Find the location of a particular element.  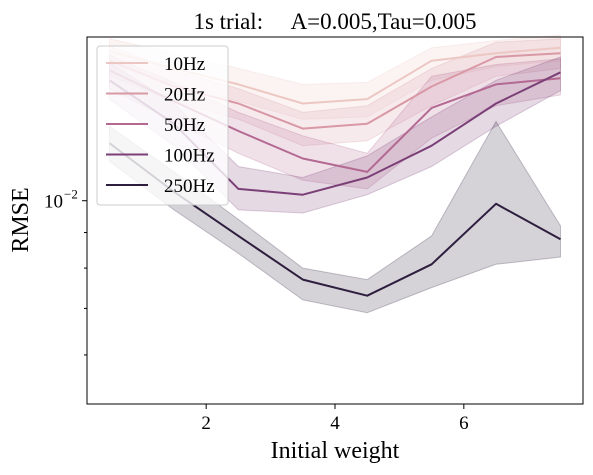

legend-label: 100Hz is located at coordinates (189, 156).